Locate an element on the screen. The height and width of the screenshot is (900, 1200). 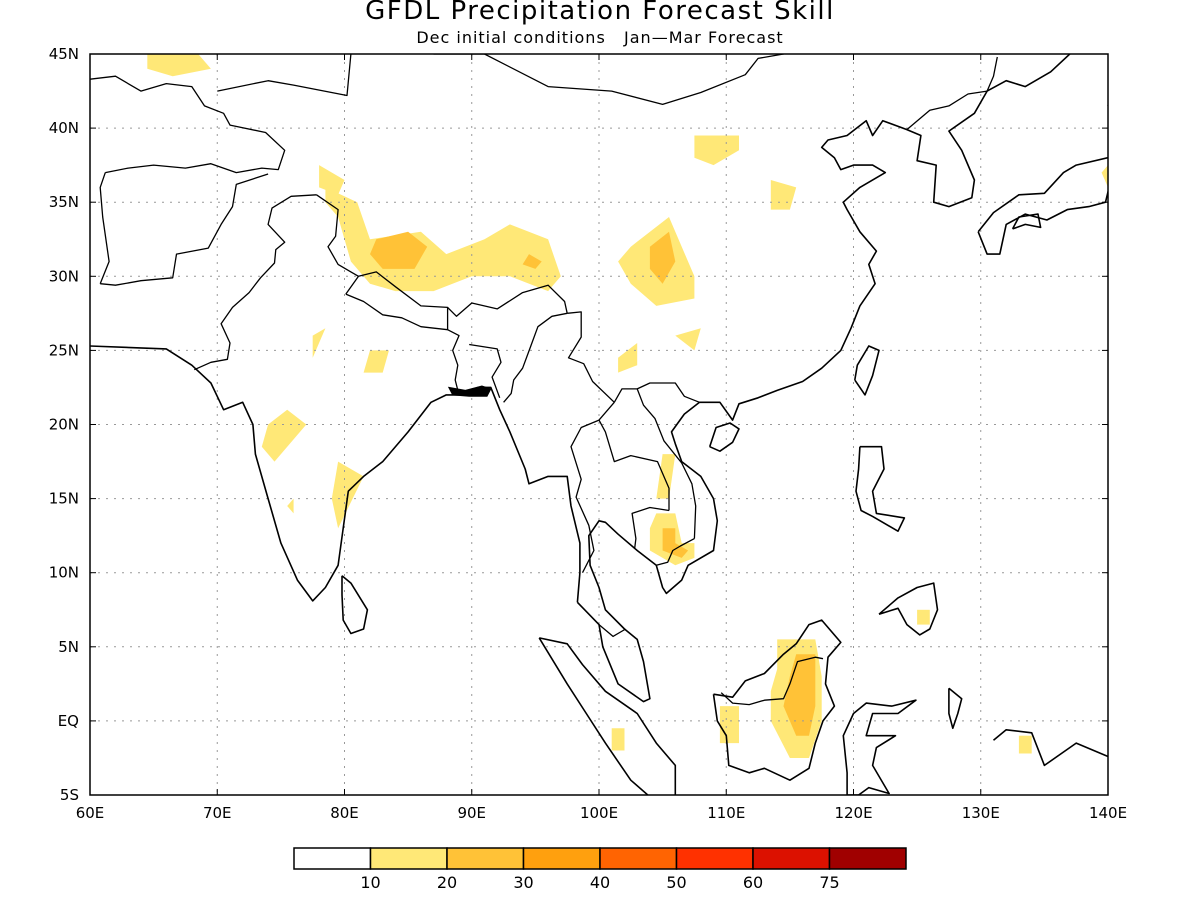
lon-tick-label: 140E is located at coordinates (1108, 813).